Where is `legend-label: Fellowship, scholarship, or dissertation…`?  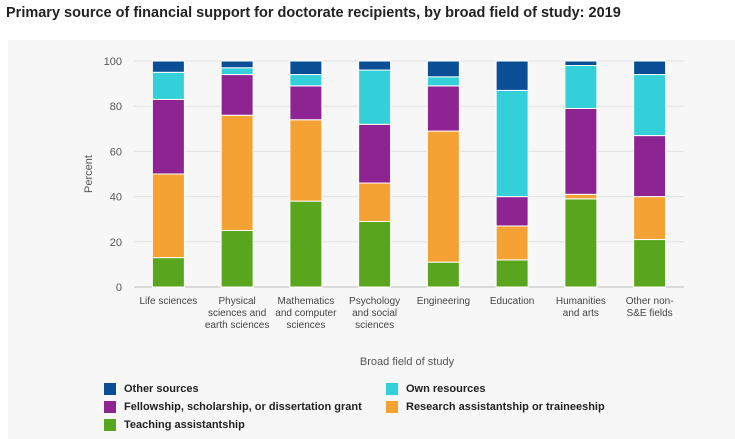
legend-label: Fellowship, scholarship, or dissertation… is located at coordinates (243, 407).